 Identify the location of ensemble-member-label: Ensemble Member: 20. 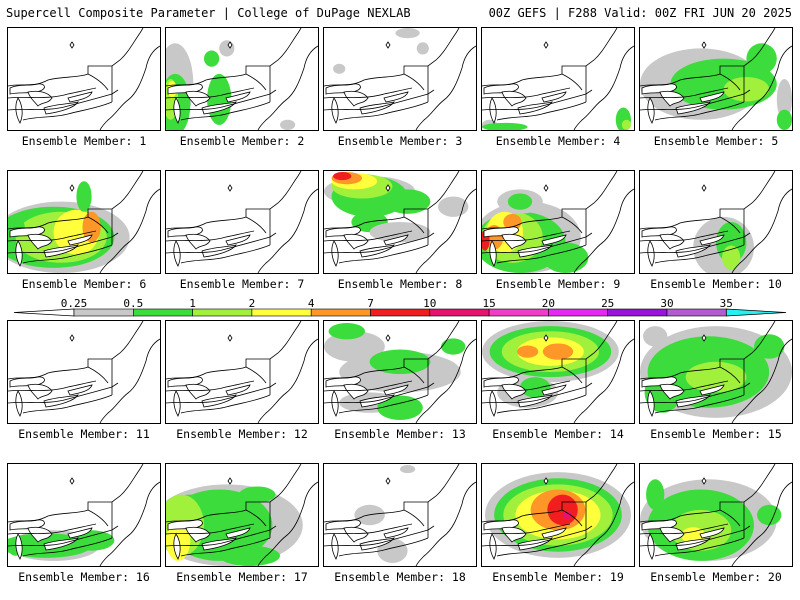
(716, 577).